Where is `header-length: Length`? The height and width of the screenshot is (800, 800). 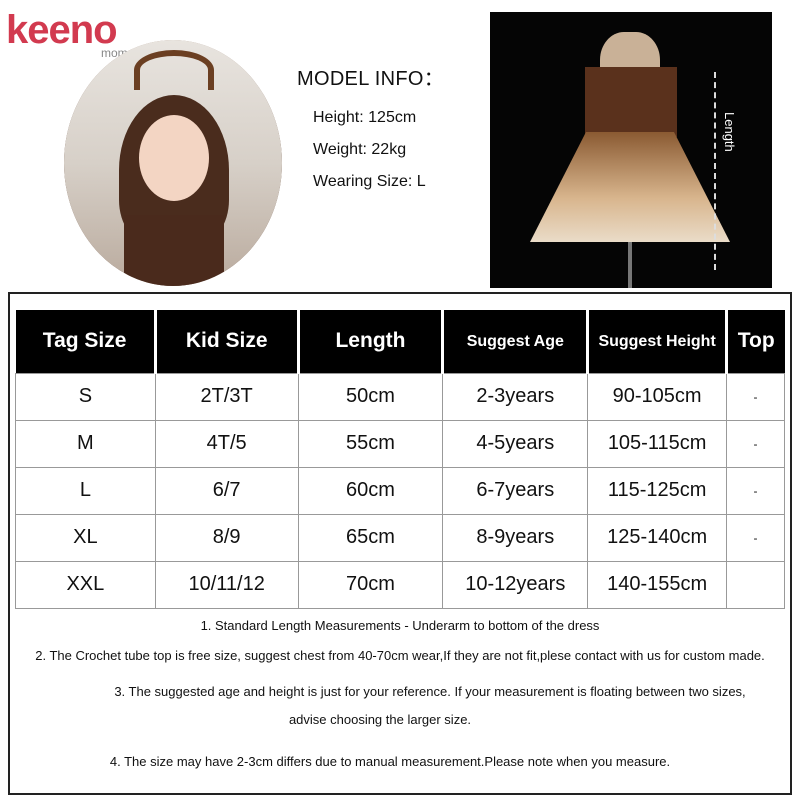 header-length: Length is located at coordinates (371, 341).